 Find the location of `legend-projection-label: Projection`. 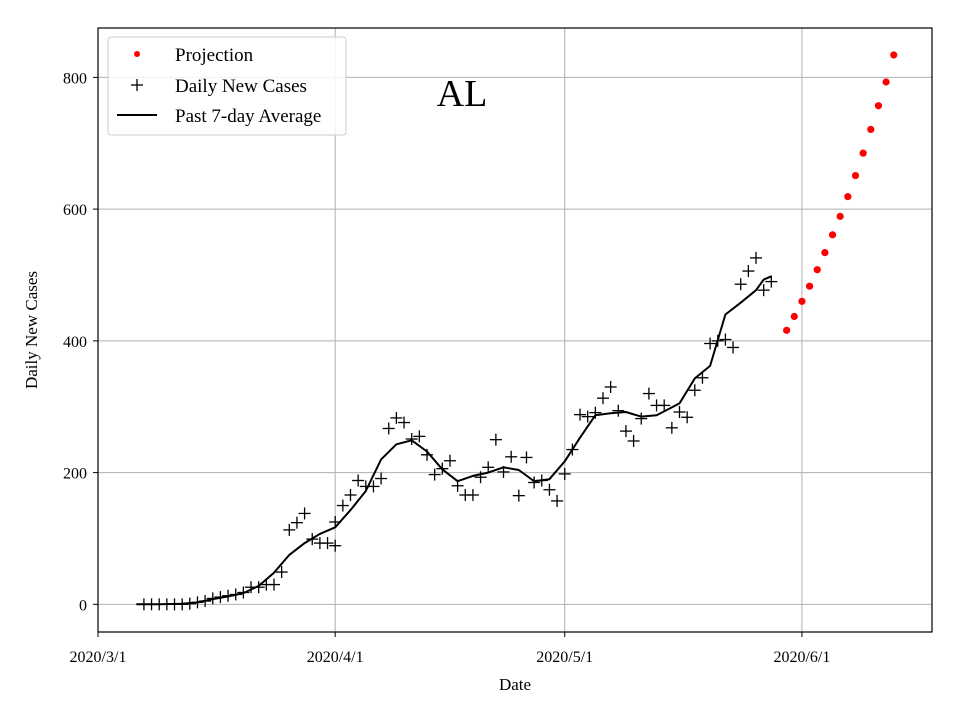

legend-projection-label: Projection is located at coordinates (214, 55).